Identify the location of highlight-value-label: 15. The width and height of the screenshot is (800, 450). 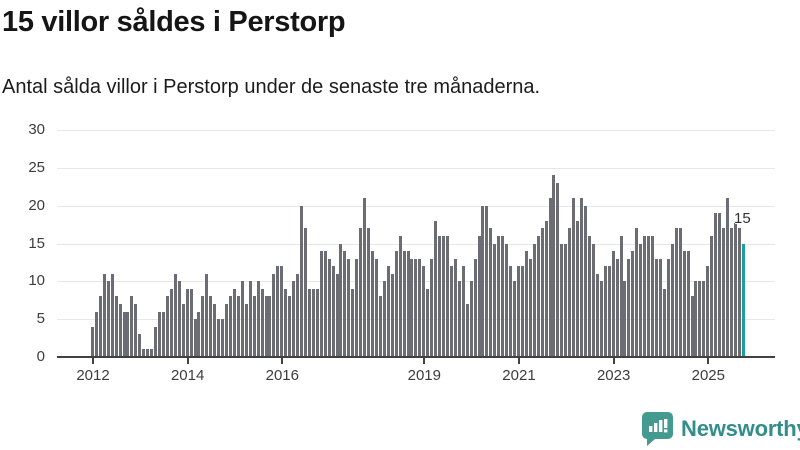
(742, 218).